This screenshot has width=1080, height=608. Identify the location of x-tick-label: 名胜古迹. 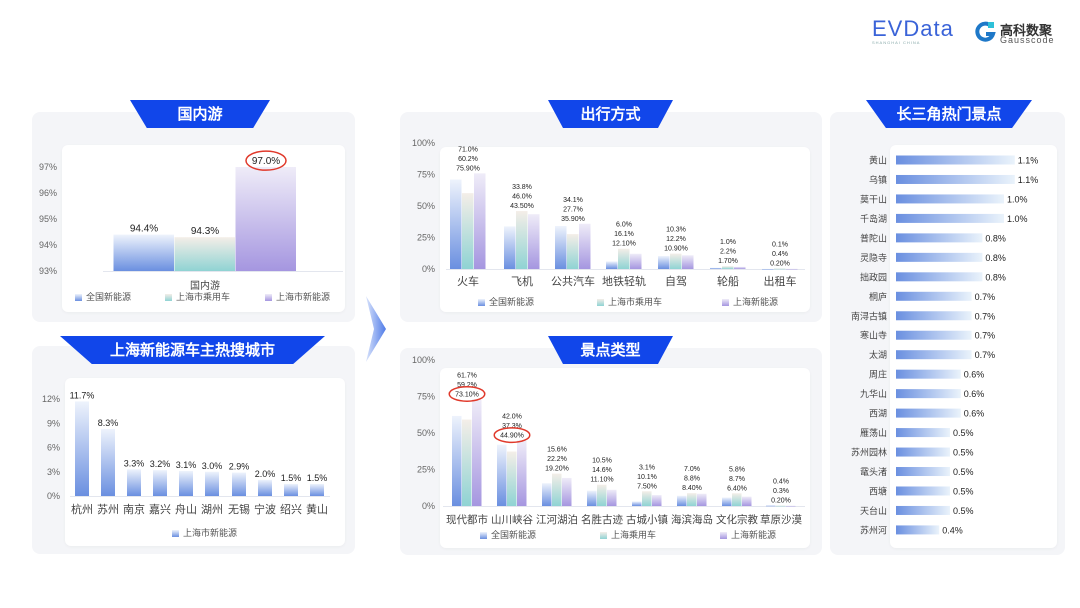
(602, 519).